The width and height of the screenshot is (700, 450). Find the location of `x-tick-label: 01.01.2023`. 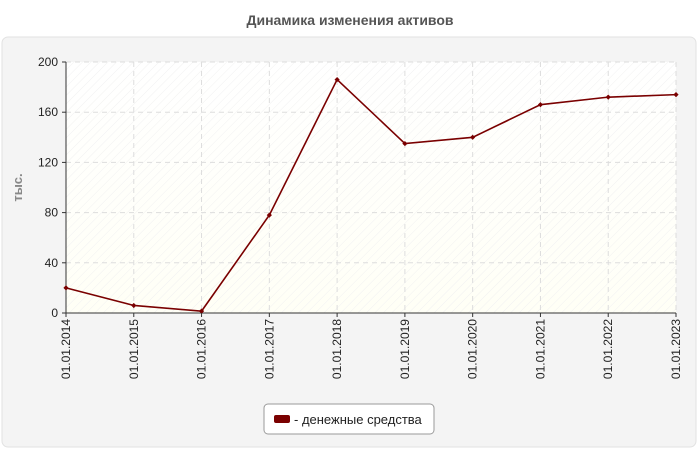

x-tick-label: 01.01.2023 is located at coordinates (676, 349).